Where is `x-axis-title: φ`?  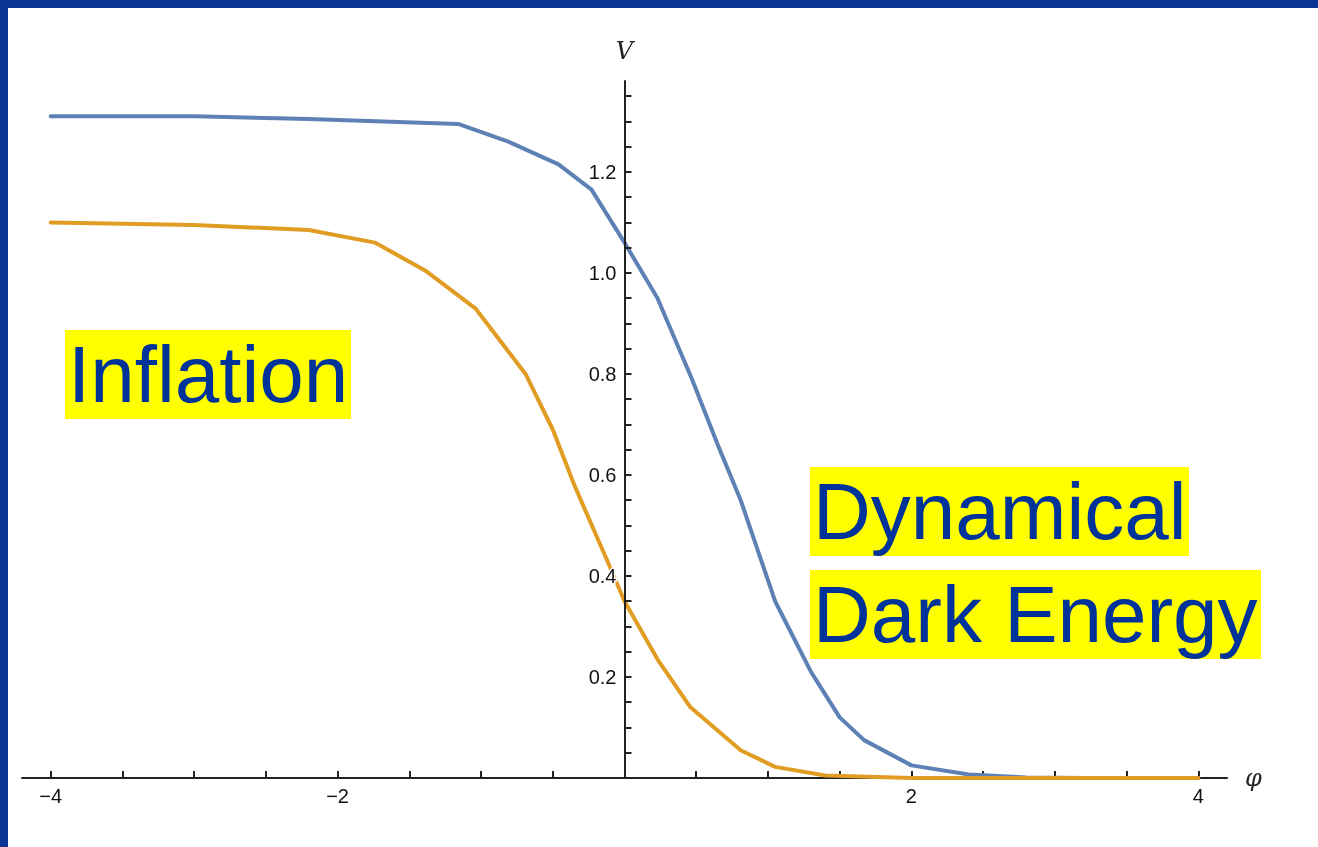
x-axis-title: φ is located at coordinates (1253, 778).